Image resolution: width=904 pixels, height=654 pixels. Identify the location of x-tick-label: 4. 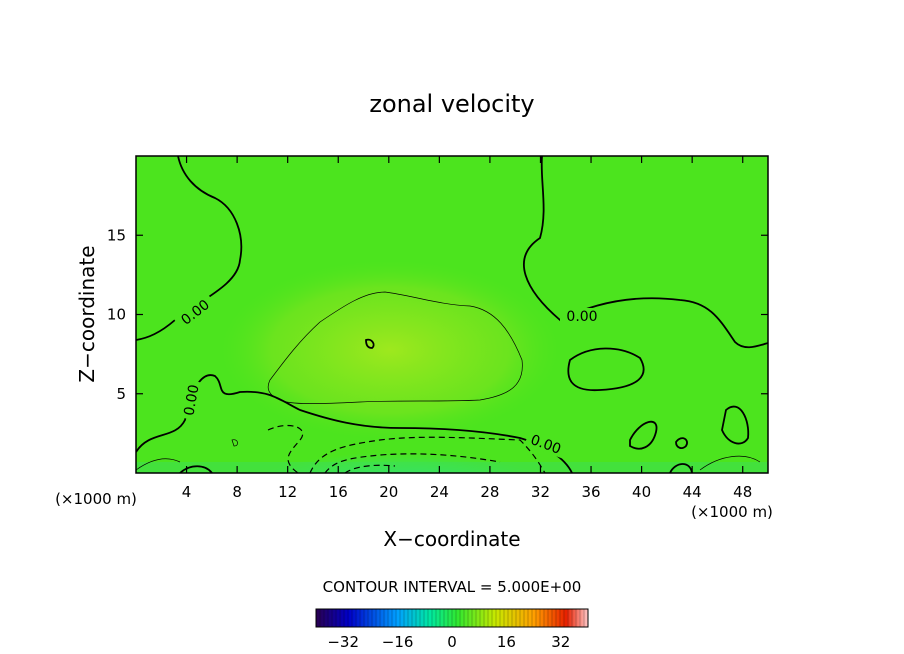
(187, 492).